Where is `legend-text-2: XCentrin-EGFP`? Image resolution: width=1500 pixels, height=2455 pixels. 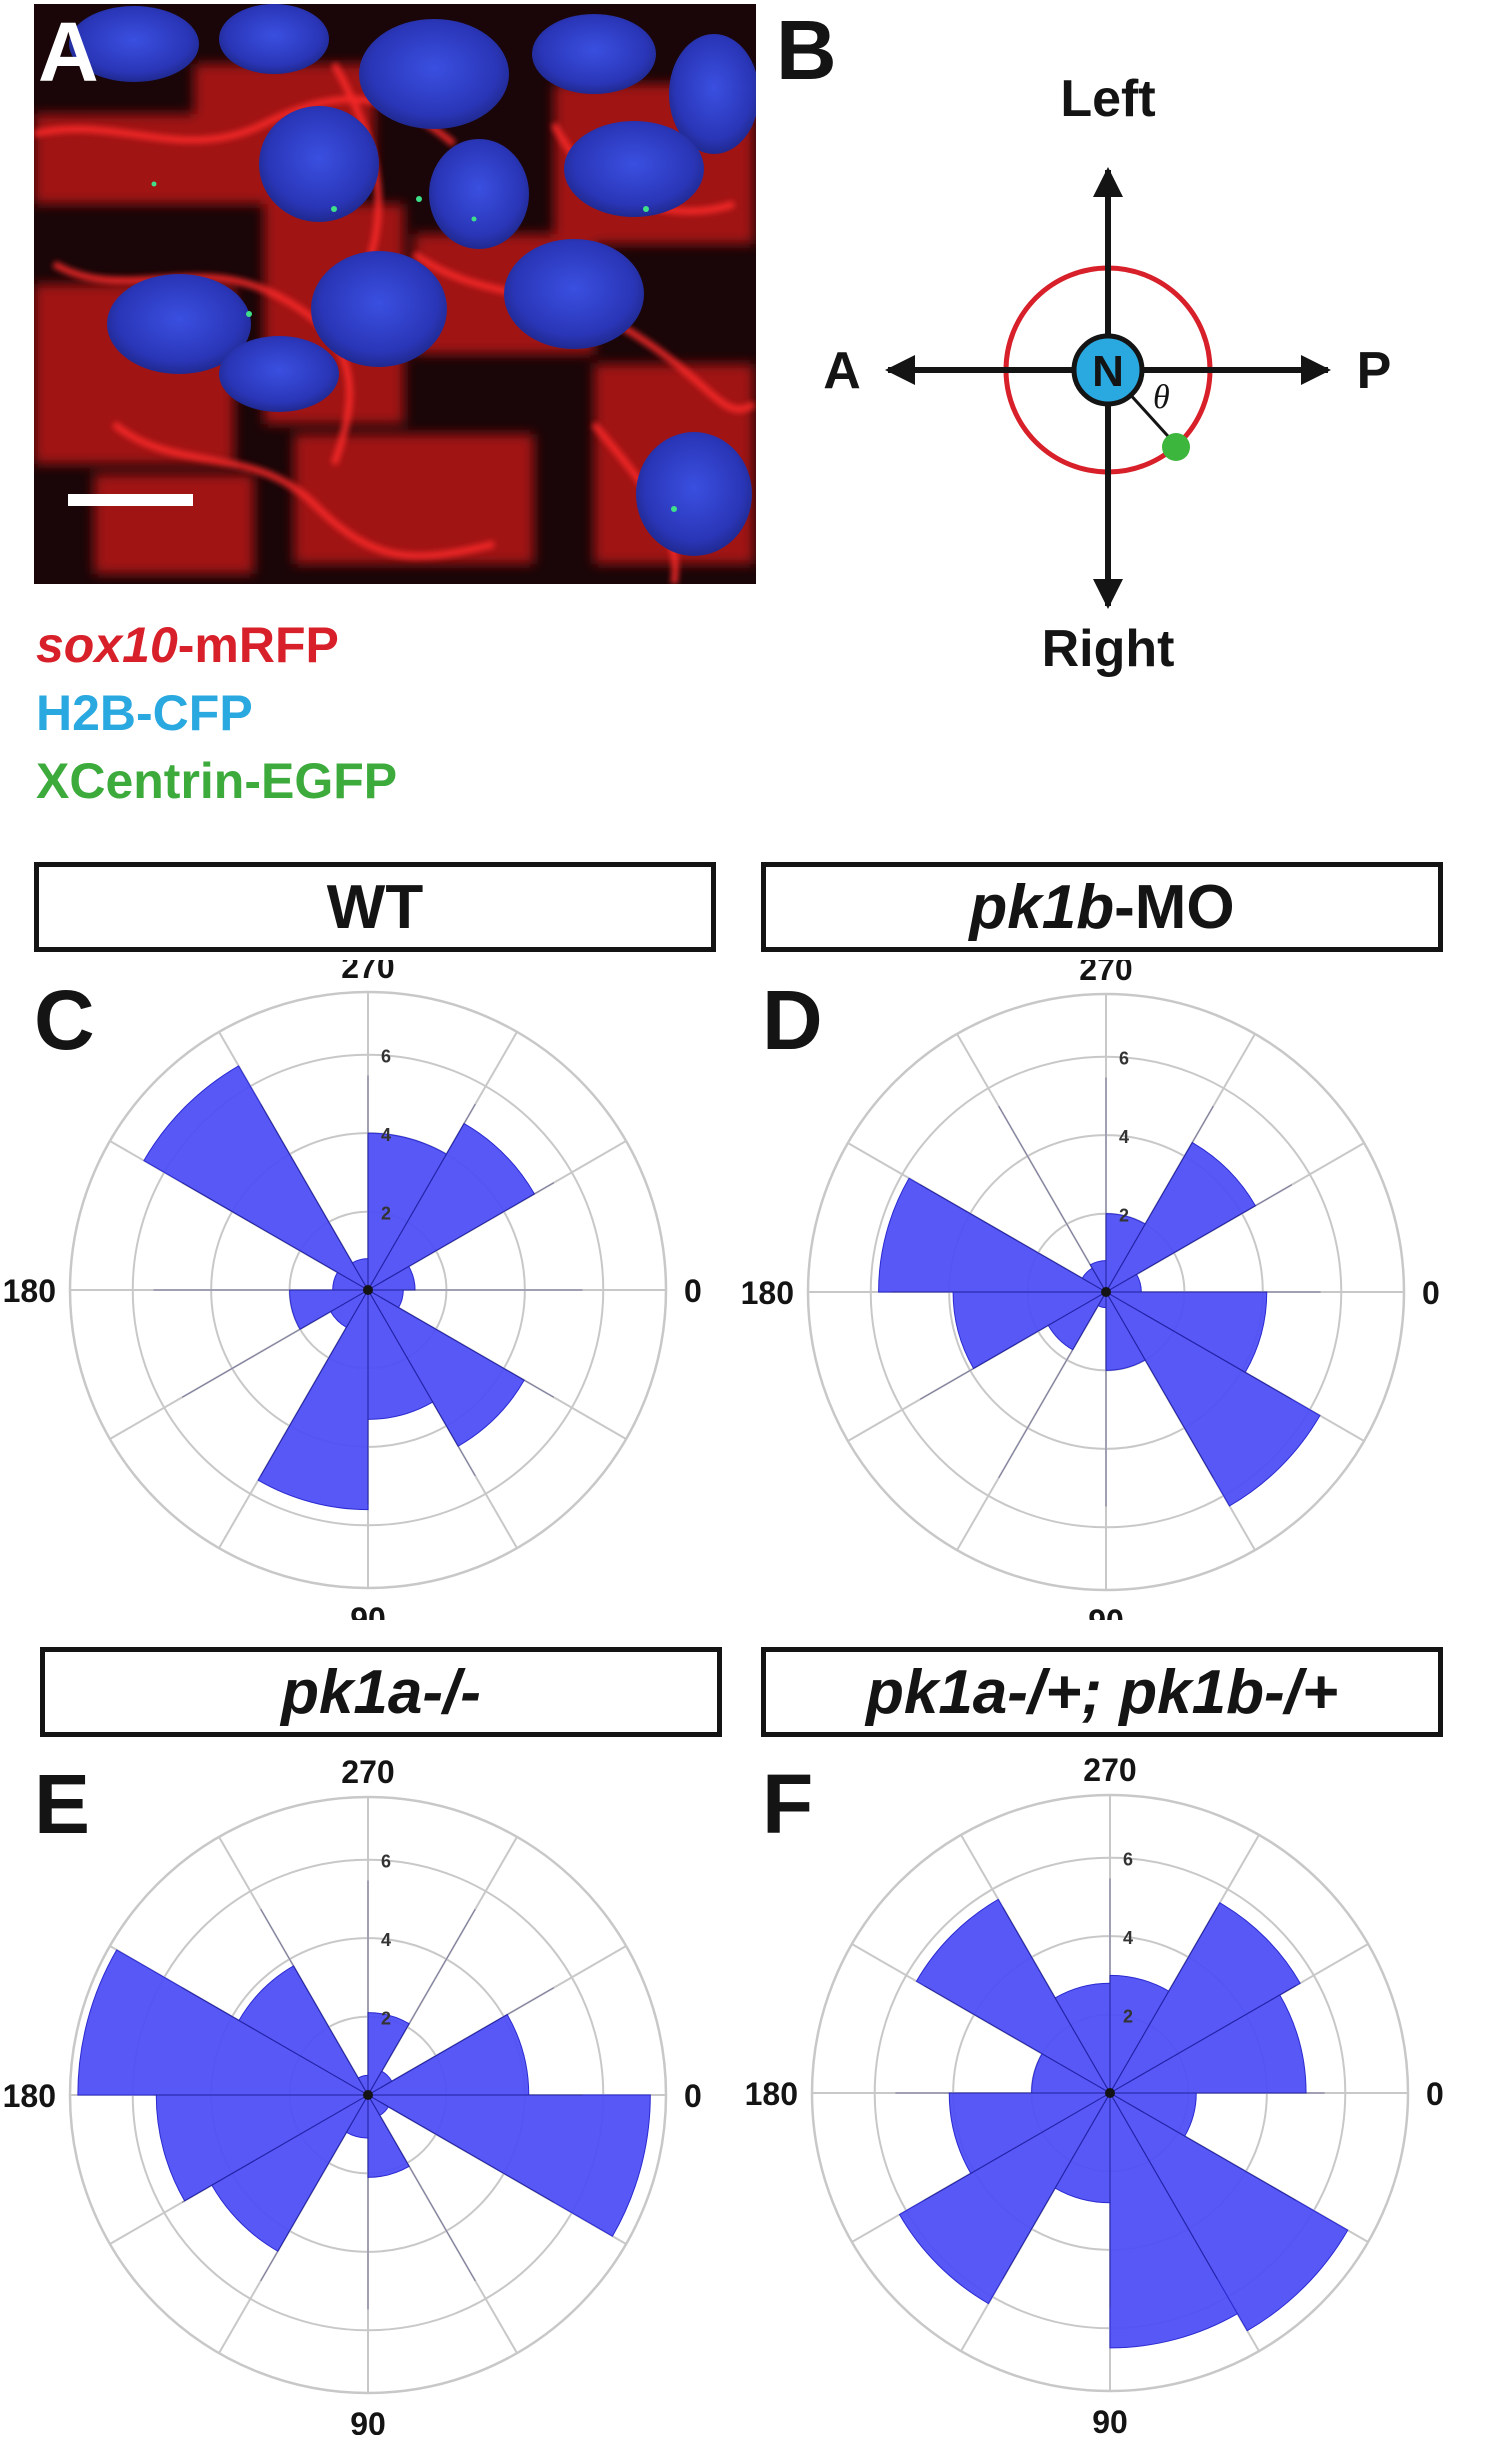 legend-text-2: XCentrin-EGFP is located at coordinates (217, 781).